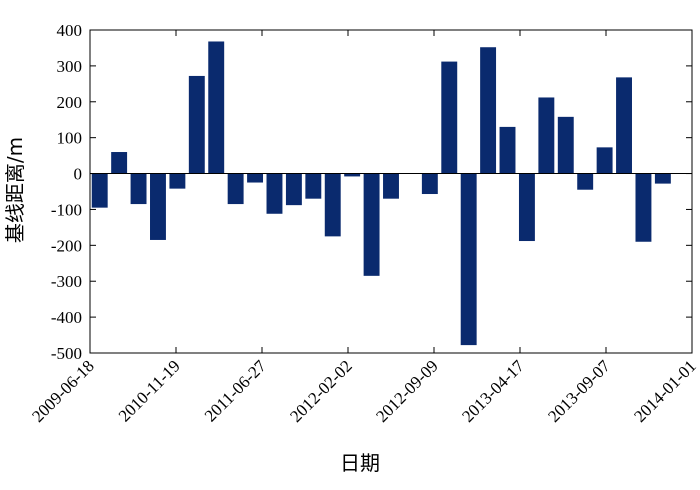 The height and width of the screenshot is (490, 700). What do you see at coordinates (149, 390) in the screenshot?
I see `x-tick-label: 2010-11-19` at bounding box center [149, 390].